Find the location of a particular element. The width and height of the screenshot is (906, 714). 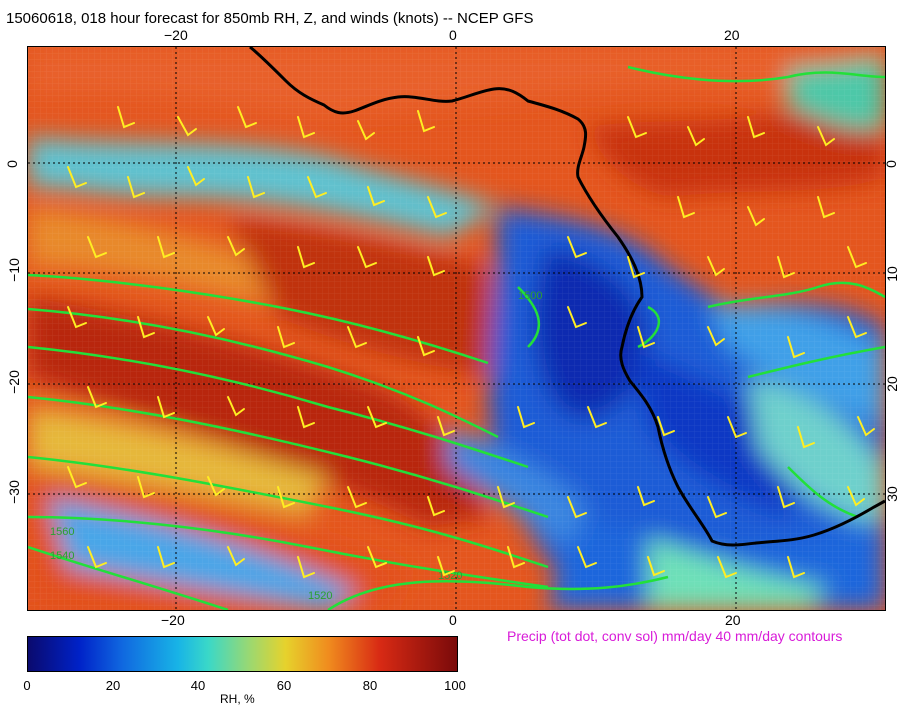

contour-label-1540: 1540 is located at coordinates (62, 556).